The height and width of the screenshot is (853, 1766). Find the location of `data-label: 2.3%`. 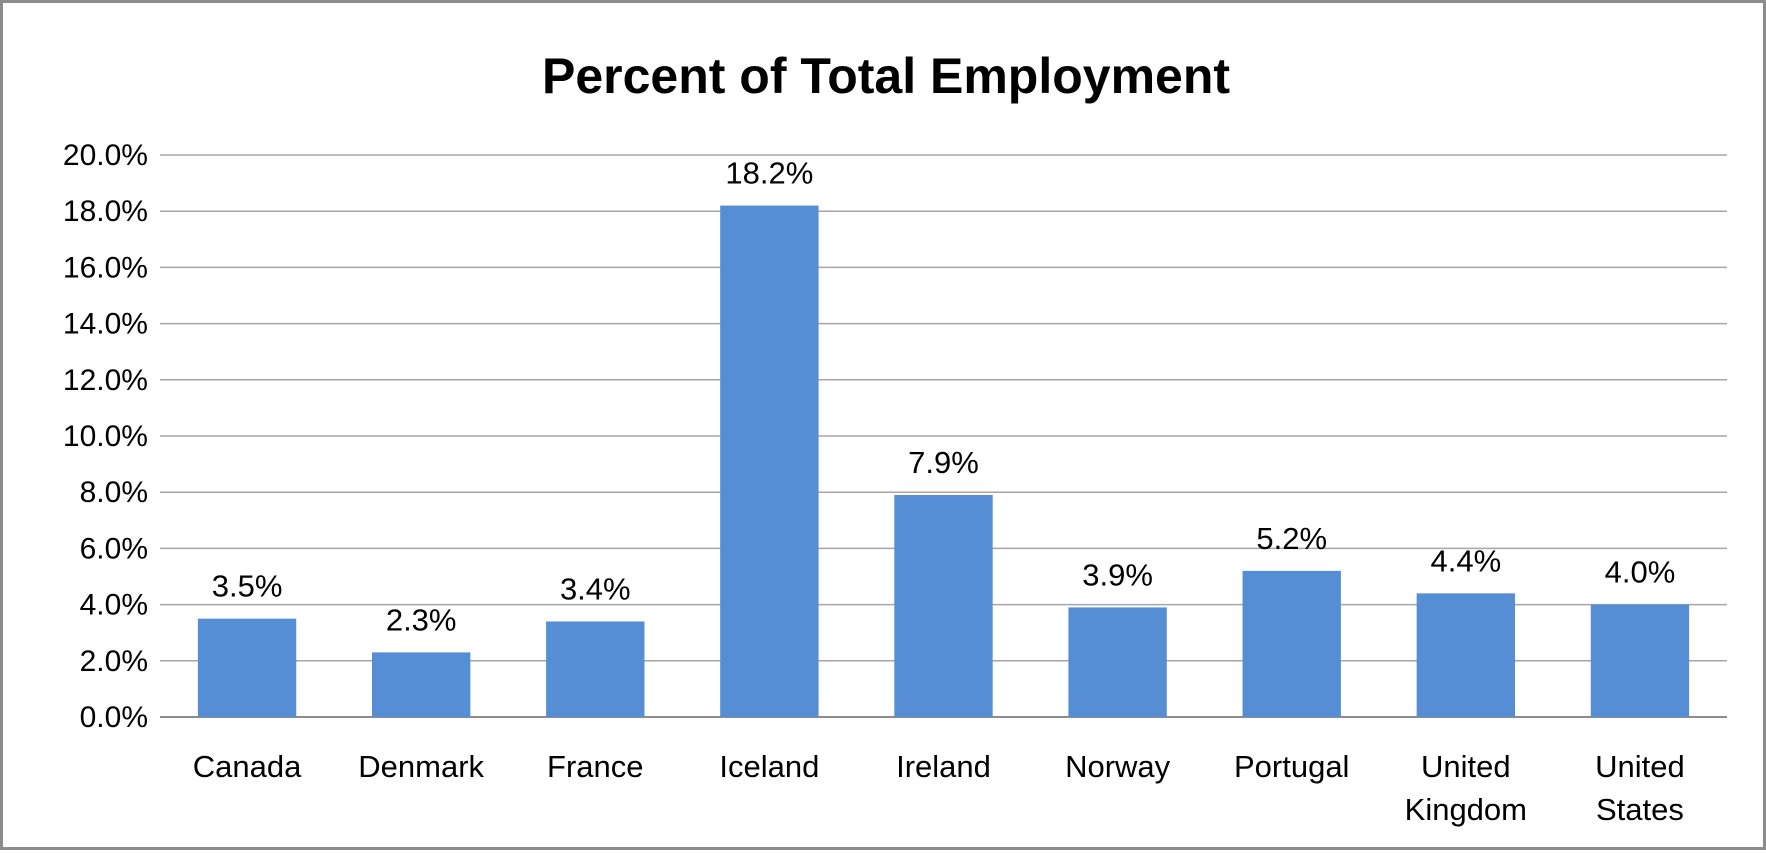

data-label: 2.3% is located at coordinates (421, 619).